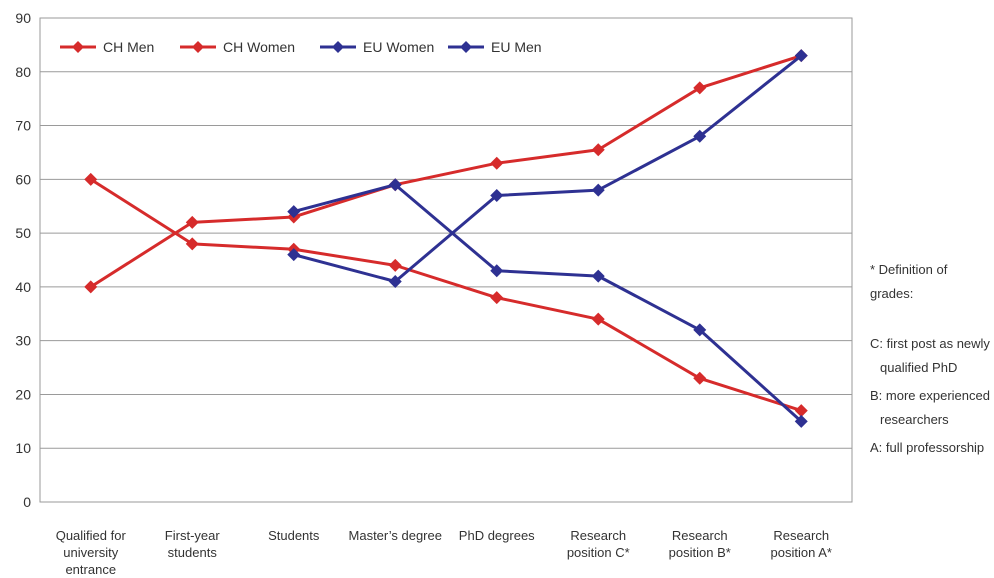  I want to click on note-item-a: A: full professorship, so click(927, 447).